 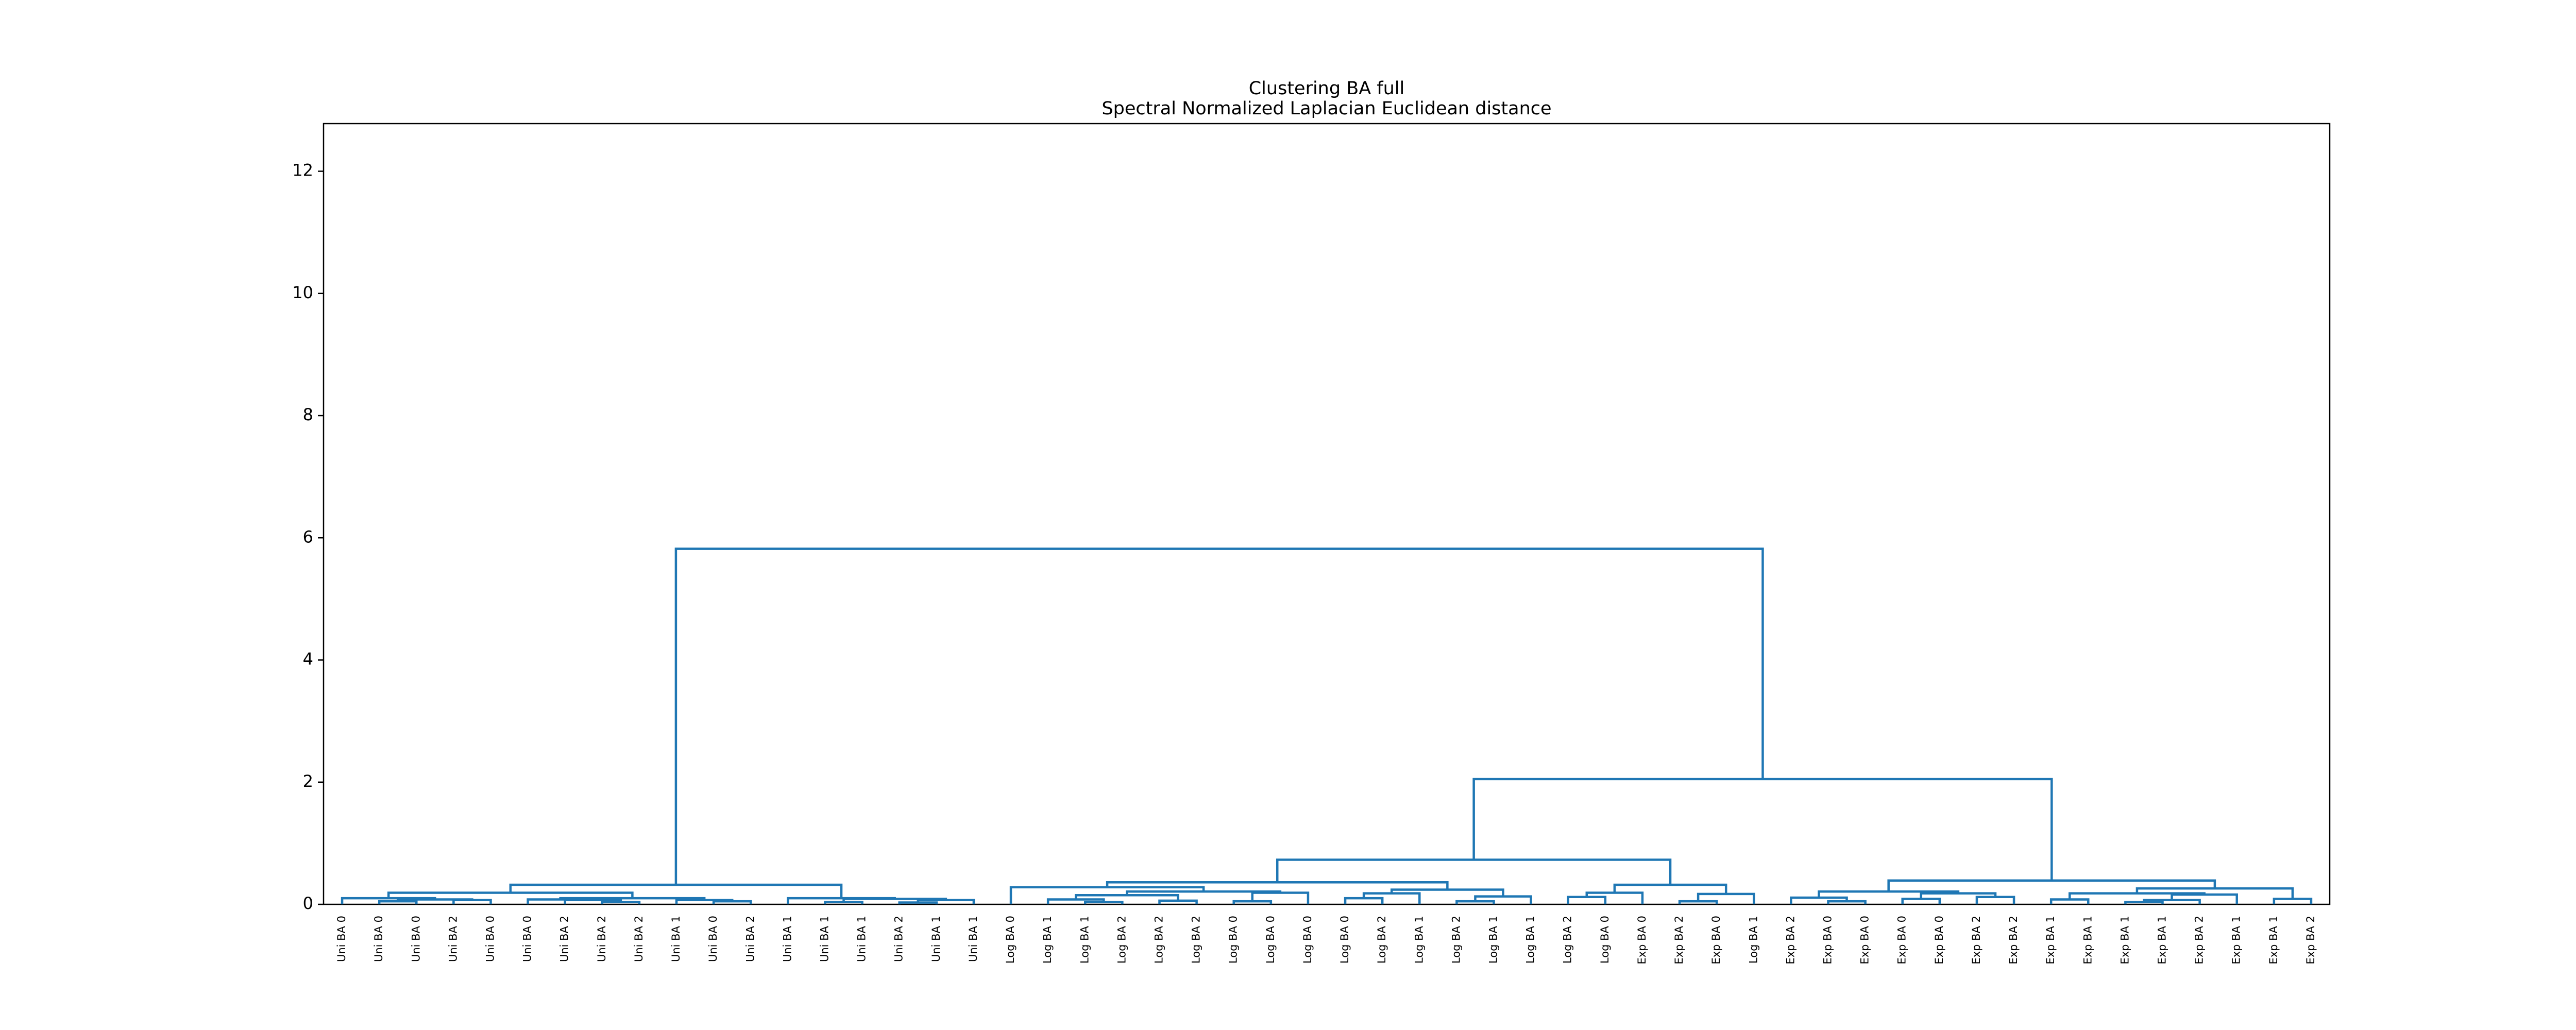 What do you see at coordinates (308, 659) in the screenshot?
I see `y-tick-label: 4` at bounding box center [308, 659].